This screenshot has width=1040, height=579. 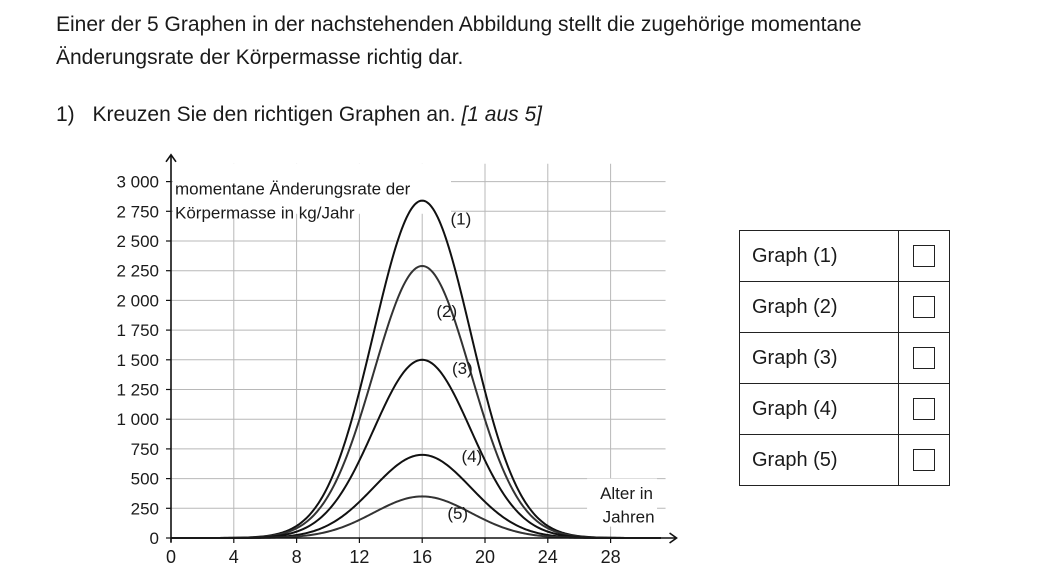 What do you see at coordinates (626, 493) in the screenshot?
I see `x-axis-label-line-1: Alter in` at bounding box center [626, 493].